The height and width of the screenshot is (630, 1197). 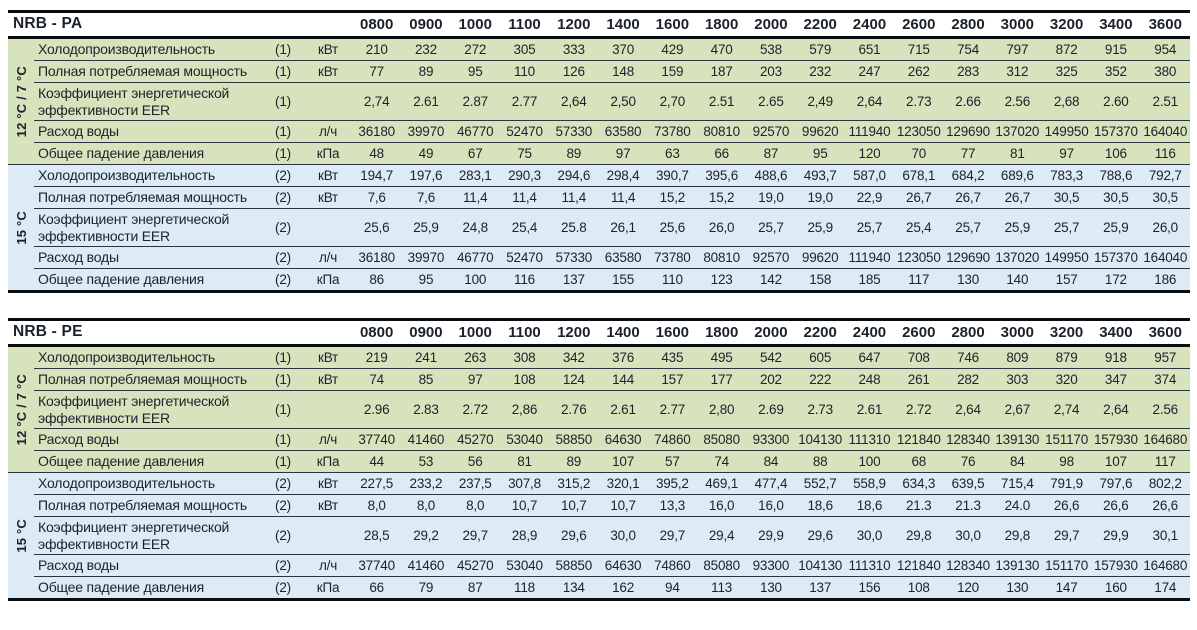 I want to click on value-cell: 129690, so click(x=968, y=257).